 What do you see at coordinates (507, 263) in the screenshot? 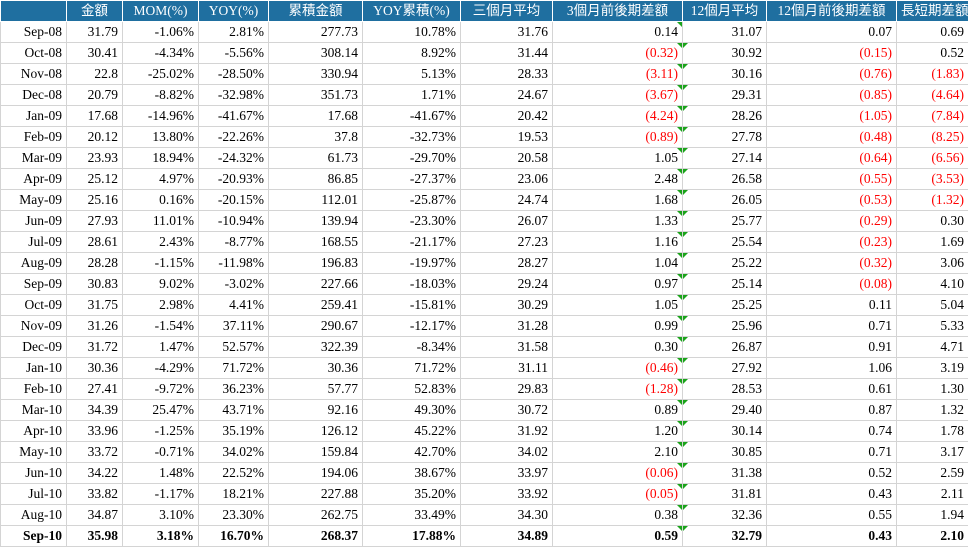
I see `cell-3m-avg: 28.27` at bounding box center [507, 263].